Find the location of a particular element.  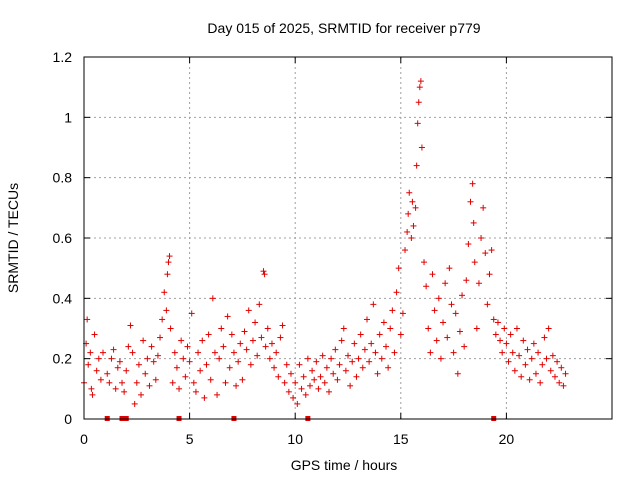

x-axis-title: GPS time / hours is located at coordinates (344, 465).